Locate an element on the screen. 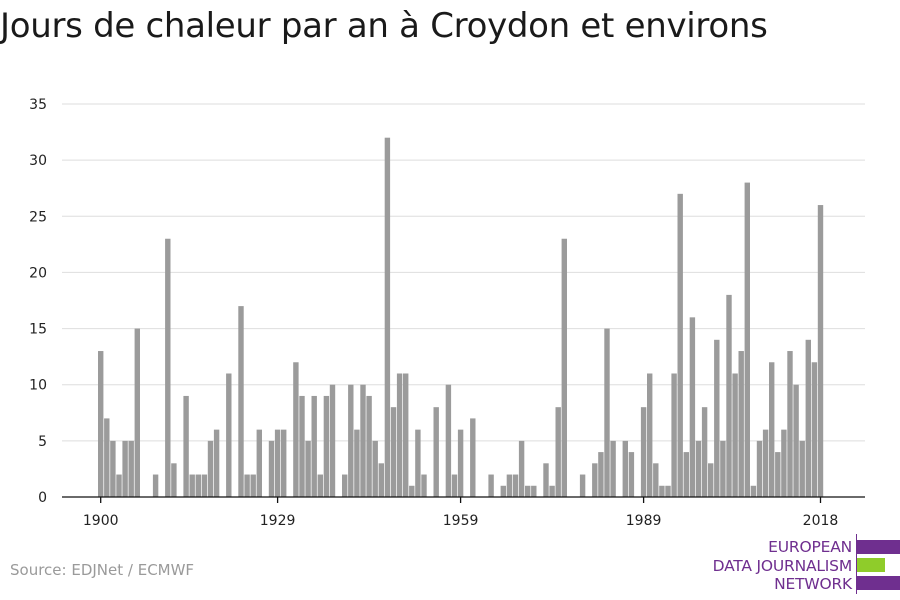 The image size is (900, 600). bar-2017 is located at coordinates (814, 429).